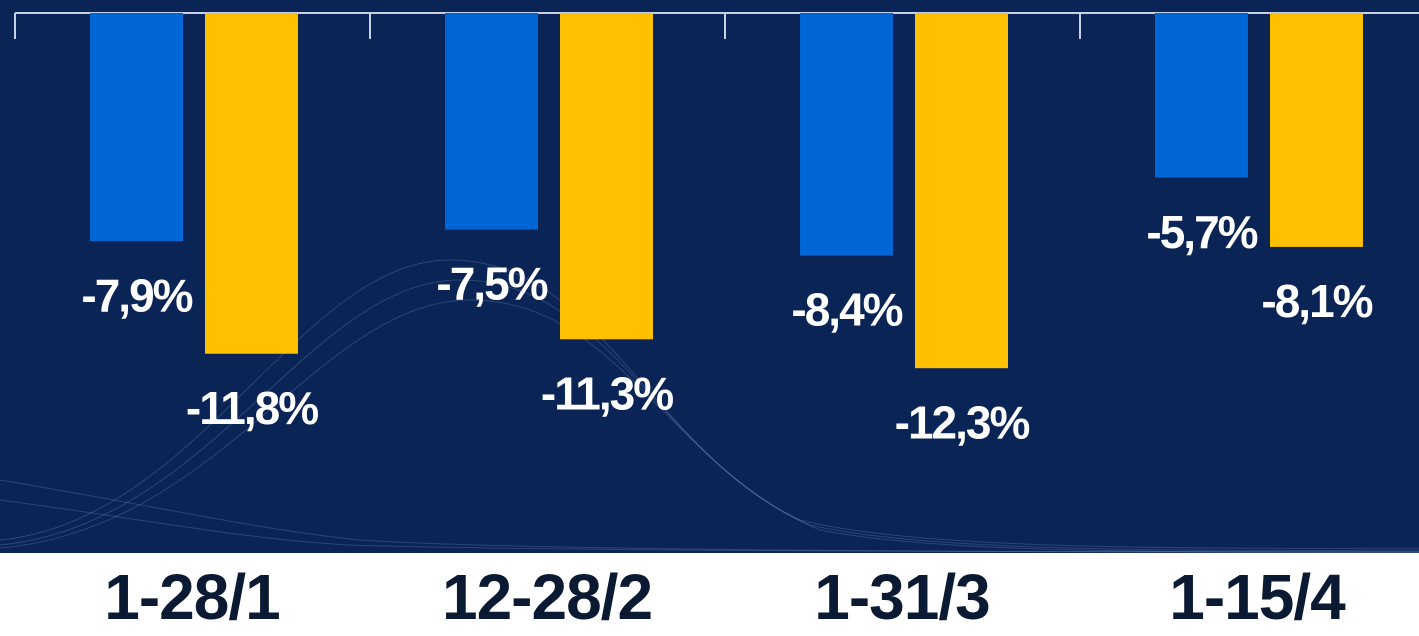 This screenshot has width=1419, height=636. Describe the element at coordinates (136, 295) in the screenshot. I see `value-label: -7,9%` at that location.